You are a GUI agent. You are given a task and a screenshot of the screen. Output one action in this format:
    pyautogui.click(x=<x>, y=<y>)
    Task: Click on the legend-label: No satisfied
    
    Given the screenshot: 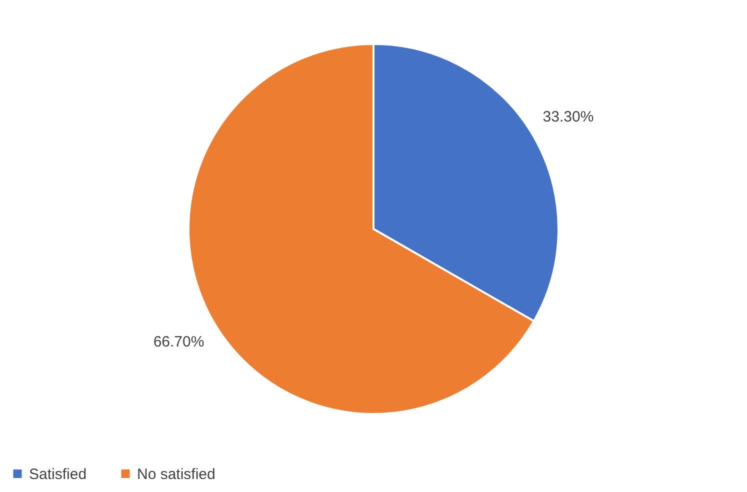 What is the action you would take?
    pyautogui.click(x=176, y=474)
    